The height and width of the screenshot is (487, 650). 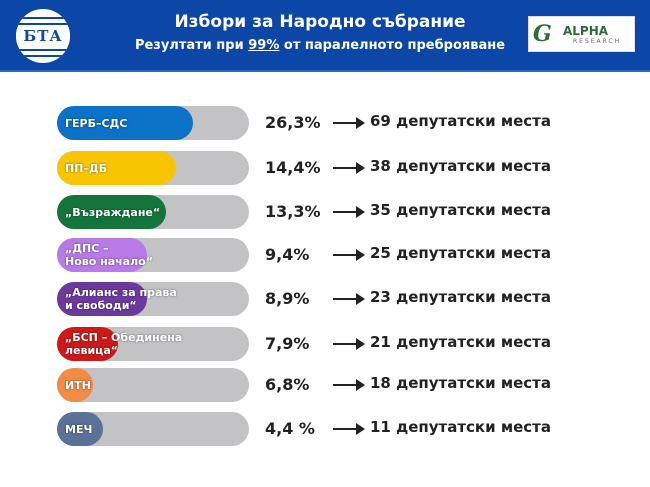 I want to click on party-bar: ИТН, so click(x=153, y=385).